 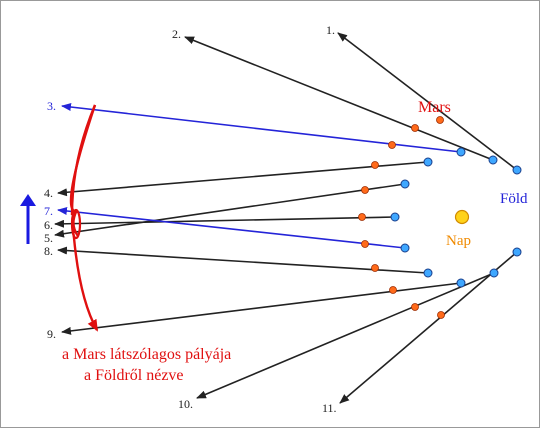 What do you see at coordinates (176, 34) in the screenshot?
I see `position-label: 2.` at bounding box center [176, 34].